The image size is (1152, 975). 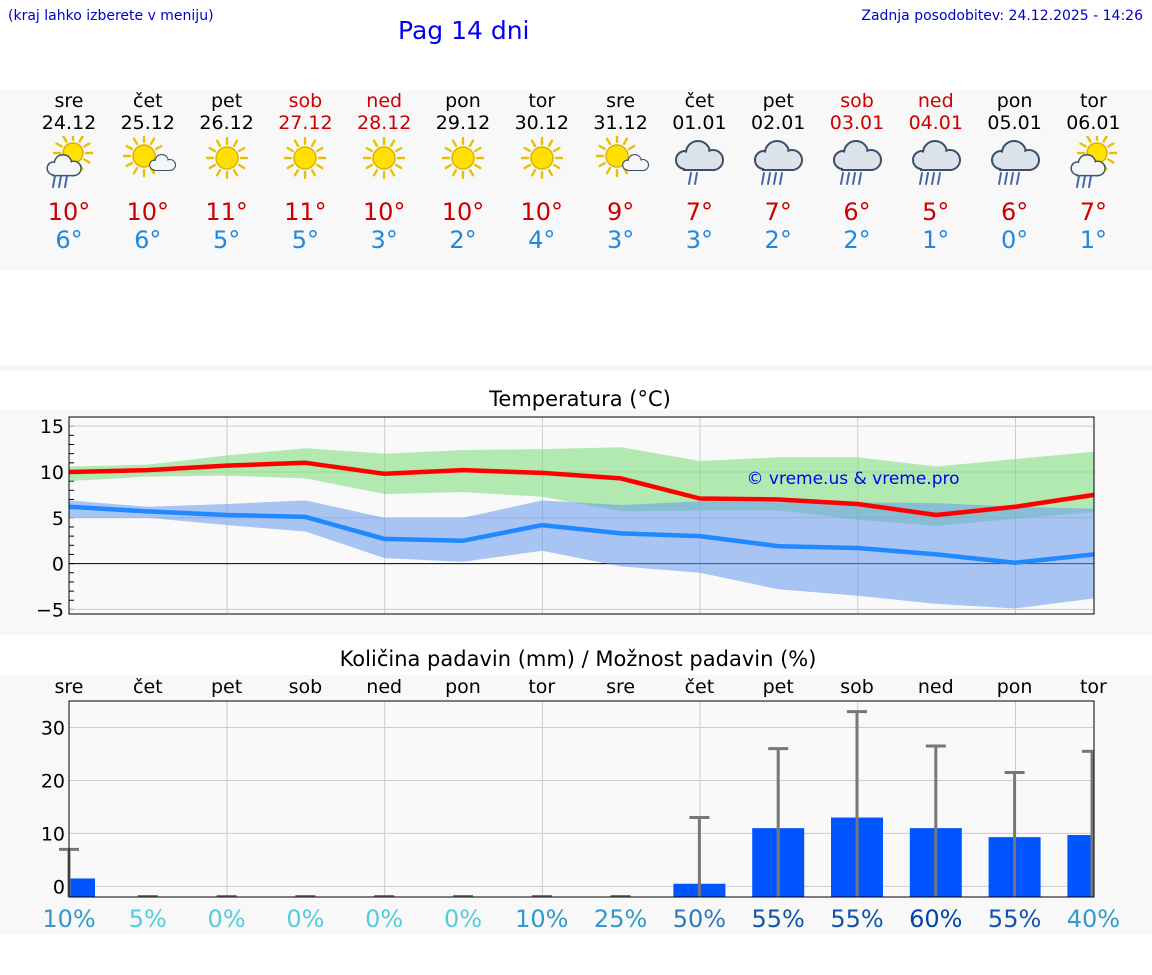 I want to click on watermark: © vreme.us & vreme.pro, so click(x=852, y=479).